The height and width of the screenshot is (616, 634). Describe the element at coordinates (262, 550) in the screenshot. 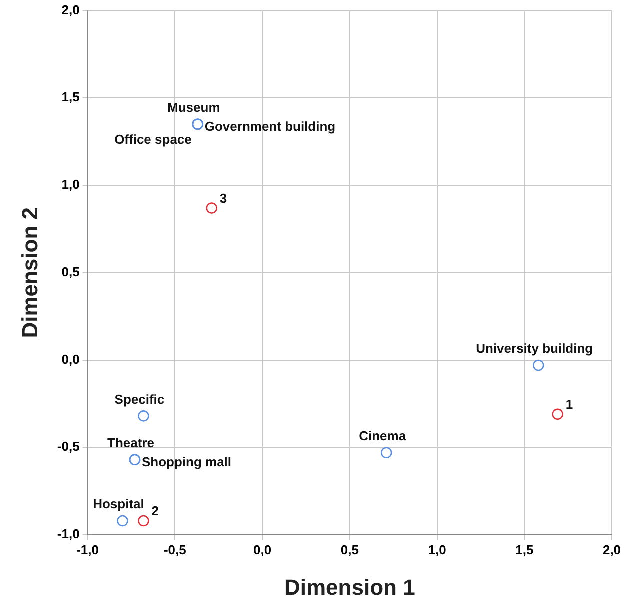

I see `x-tick-label: 0,0` at that location.